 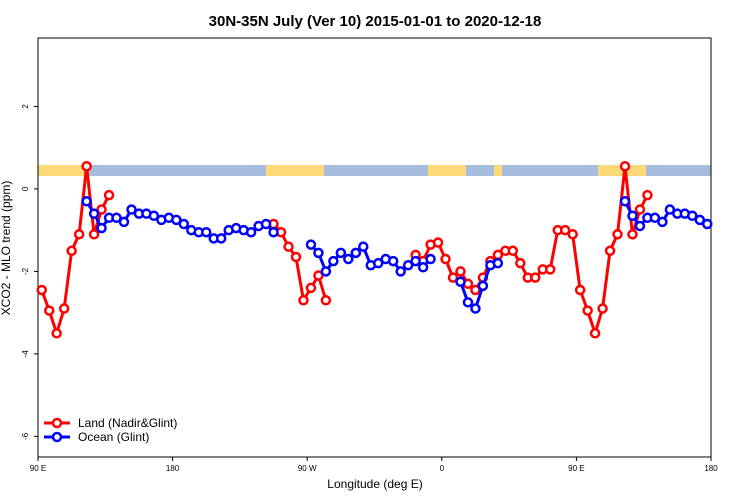 I want to click on land-ocean-strip, so click(x=374, y=170).